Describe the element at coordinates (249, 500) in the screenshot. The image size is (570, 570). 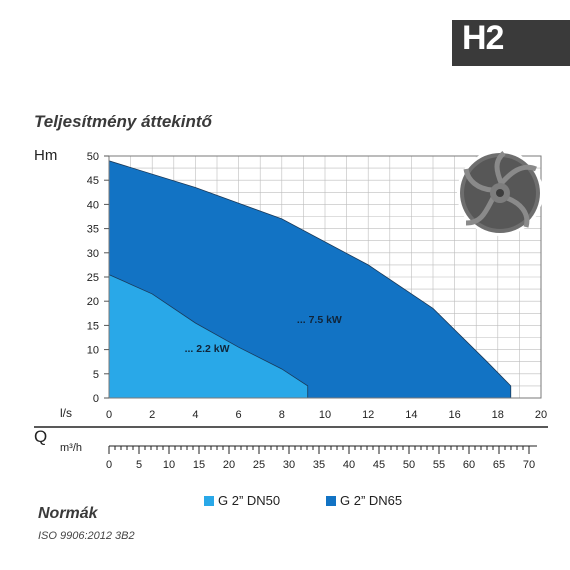
I see `legend-label-dn50: G 2” DN50` at that location.